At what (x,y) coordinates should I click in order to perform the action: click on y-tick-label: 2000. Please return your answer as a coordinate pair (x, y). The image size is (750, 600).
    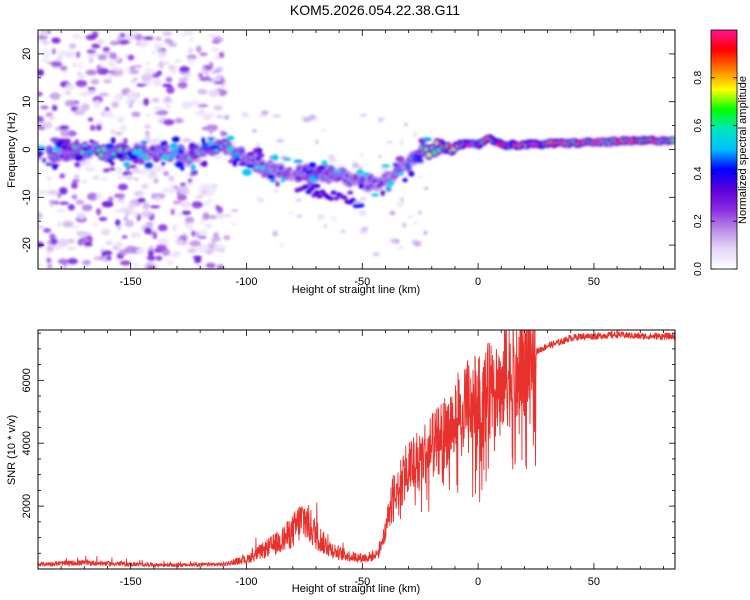
    Looking at the image, I should click on (27, 506).